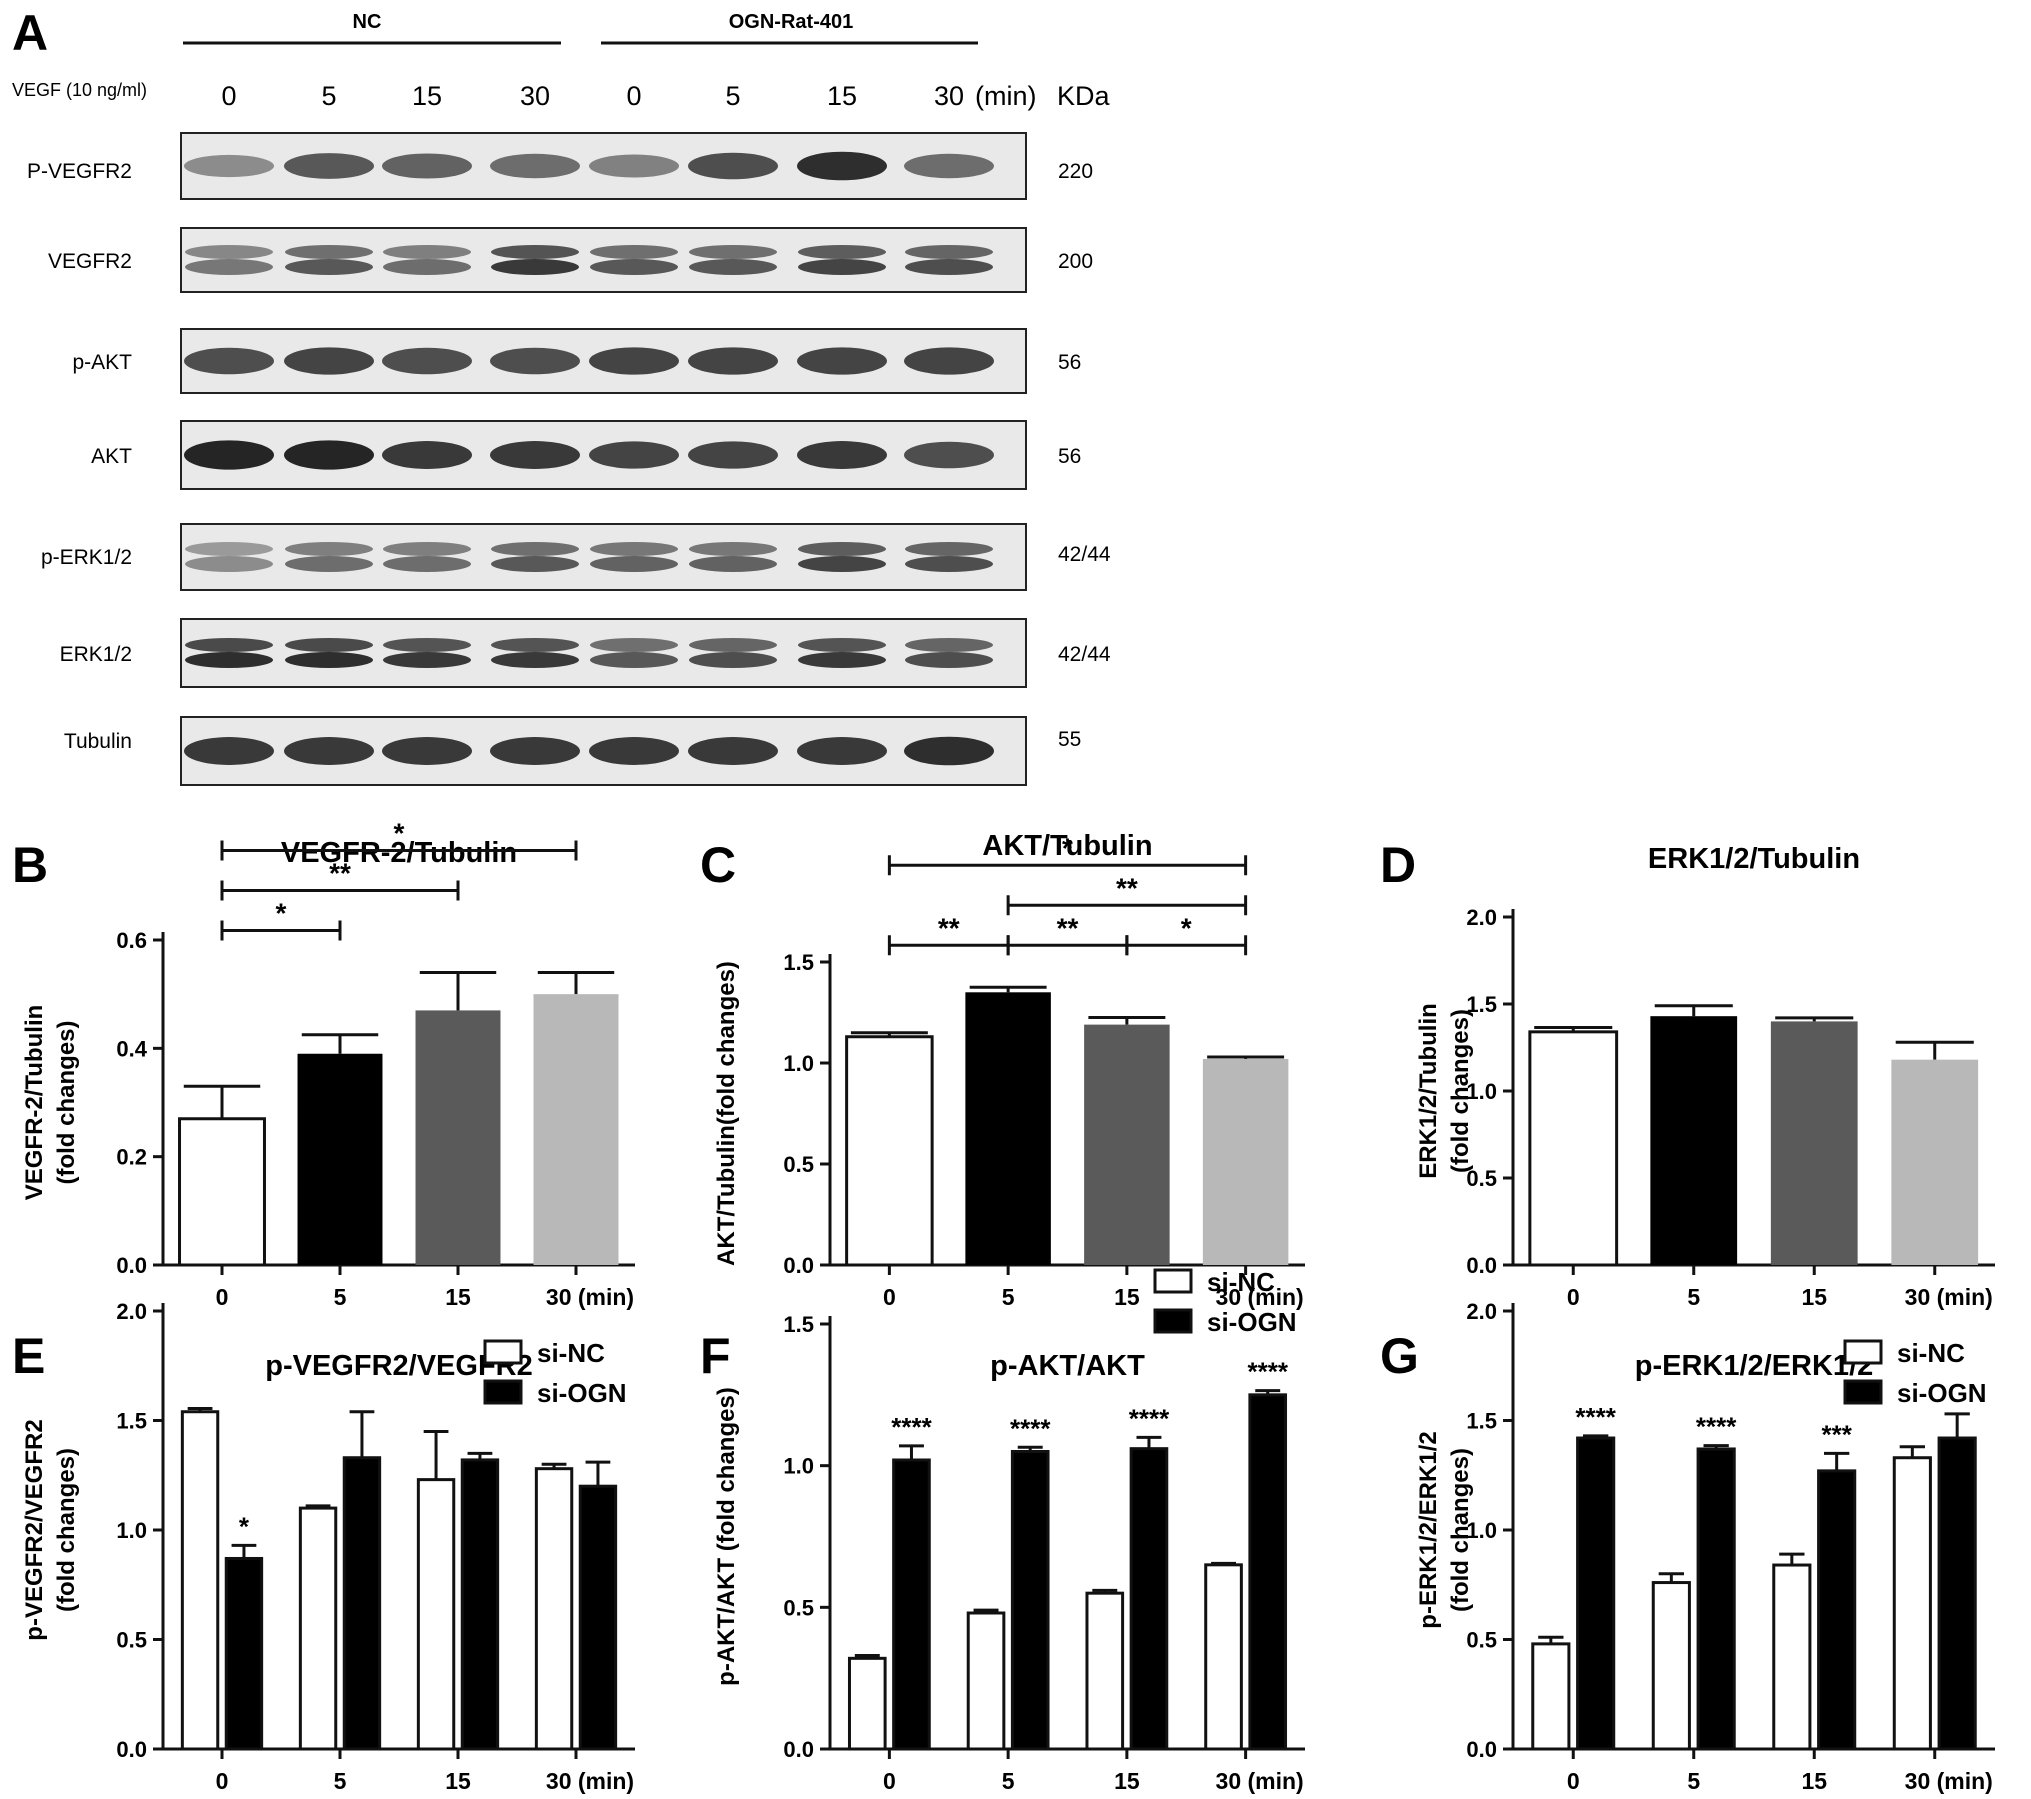 This screenshot has height=1799, width=2031. What do you see at coordinates (1075, 171) in the screenshot?
I see `blot-row-kda: 220` at bounding box center [1075, 171].